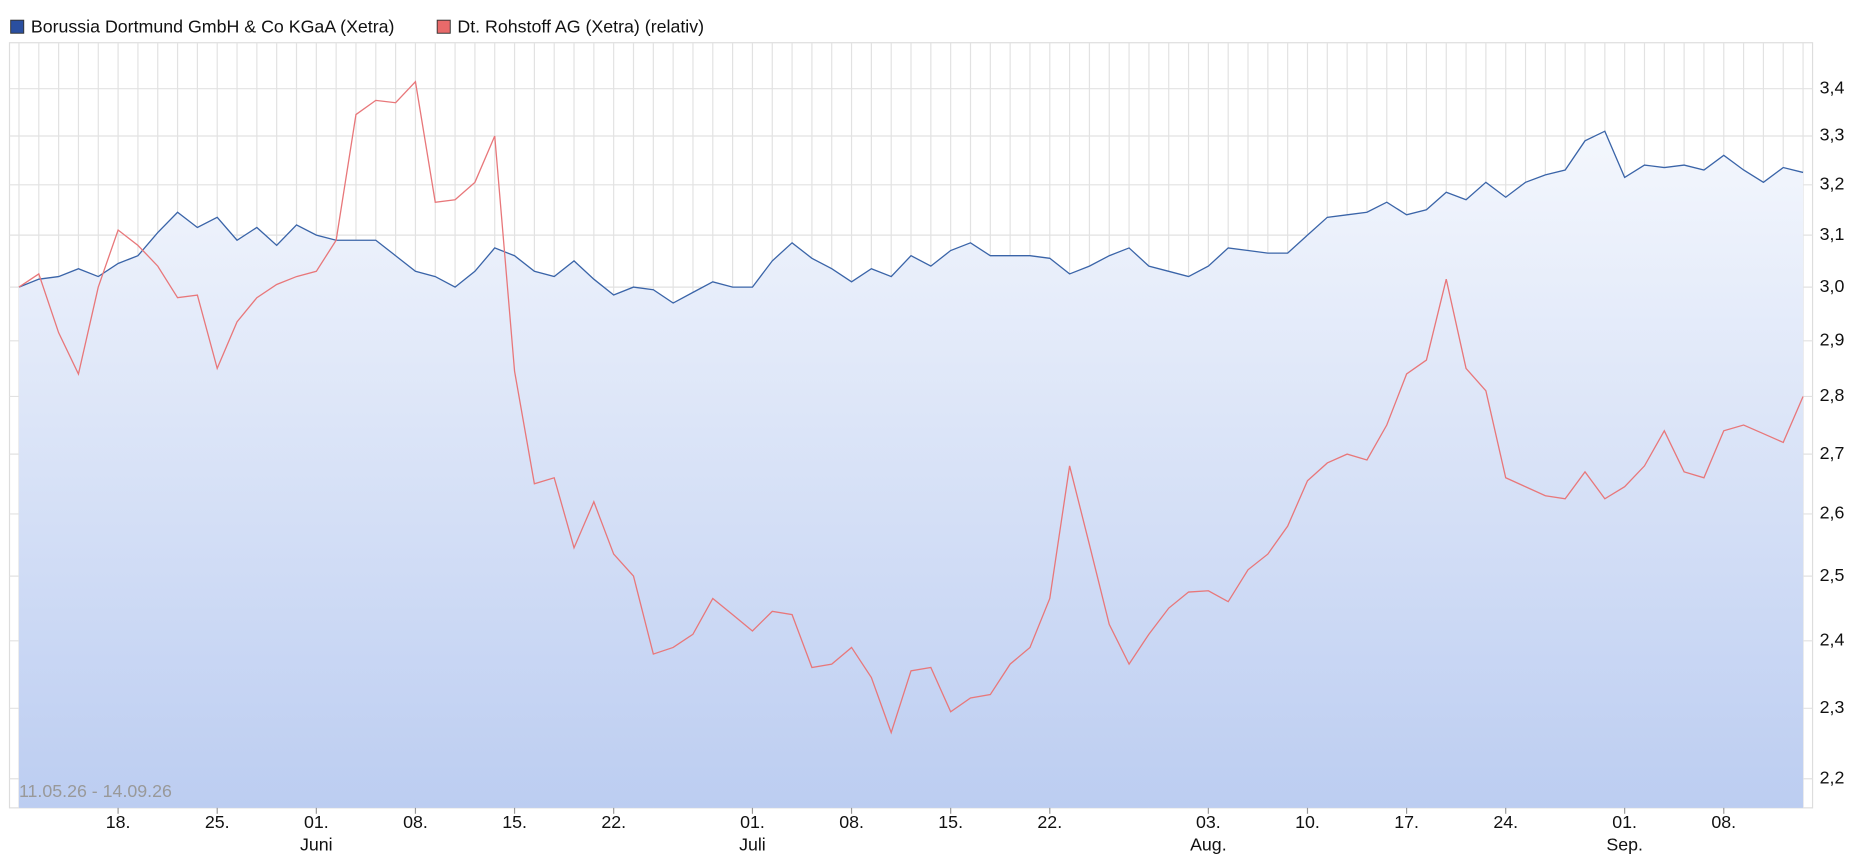  I want to click on y-tick-label: 3,0, so click(1832, 286).